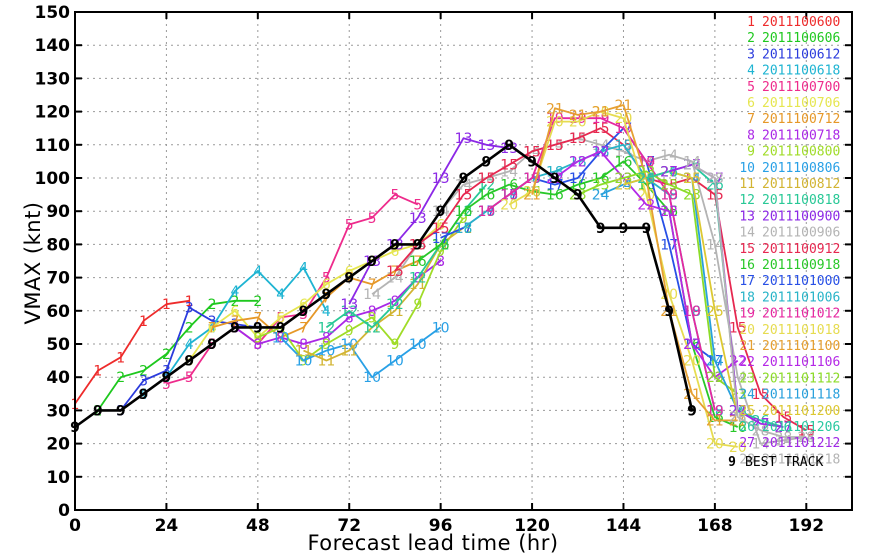 Image resolution: width=870 pixels, height=557 pixels. Describe the element at coordinates (801, 87) in the screenshot. I see `legend-label: 2011100700` at that location.